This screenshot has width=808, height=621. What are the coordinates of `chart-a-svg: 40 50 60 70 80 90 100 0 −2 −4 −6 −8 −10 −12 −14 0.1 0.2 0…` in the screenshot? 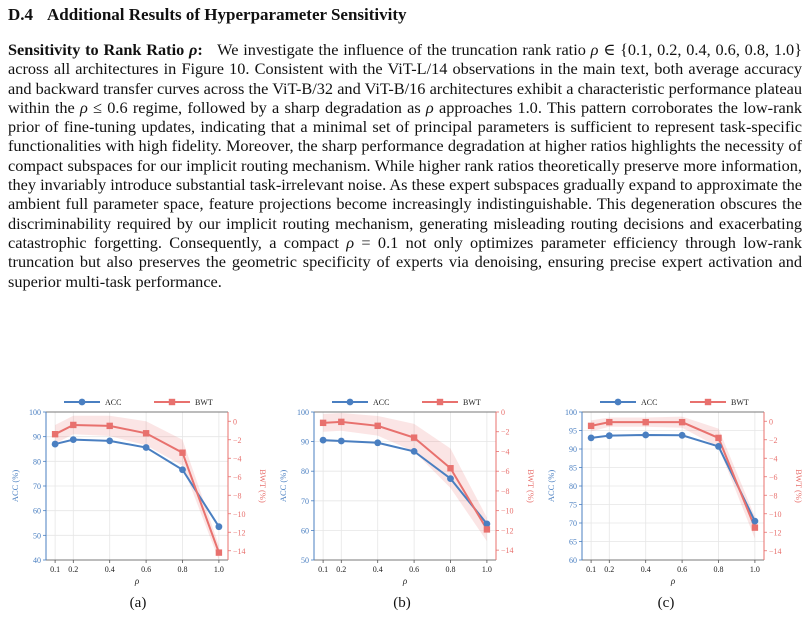 It's located at (139, 492).